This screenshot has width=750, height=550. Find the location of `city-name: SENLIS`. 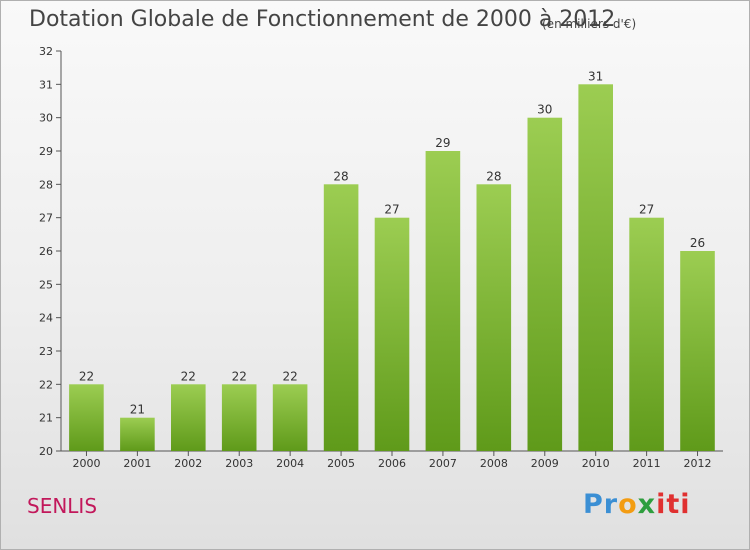

city-name: SENLIS is located at coordinates (62, 506).